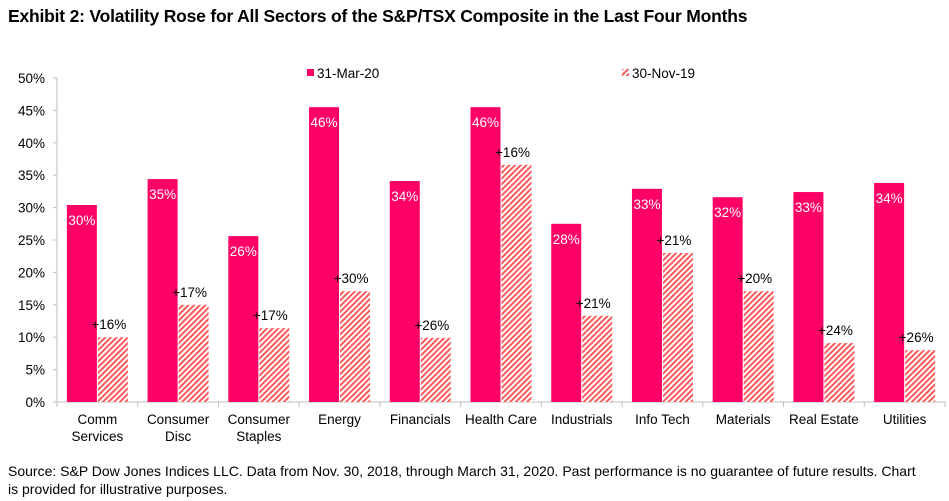 This screenshot has height=501, width=949. I want to click on y-tick-label: 10%, so click(31, 337).